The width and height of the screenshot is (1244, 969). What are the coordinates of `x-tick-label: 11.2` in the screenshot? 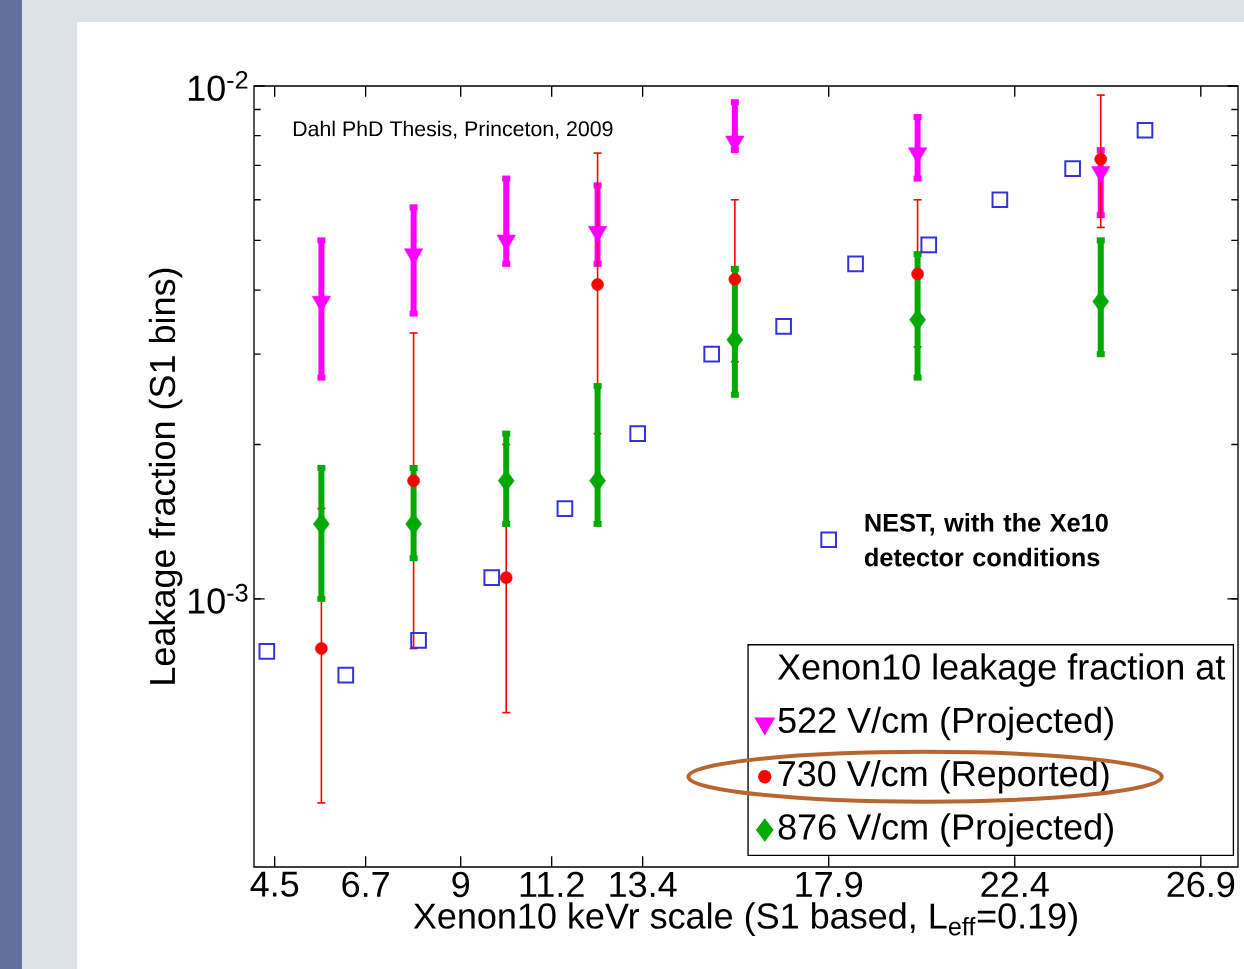 It's located at (552, 884).